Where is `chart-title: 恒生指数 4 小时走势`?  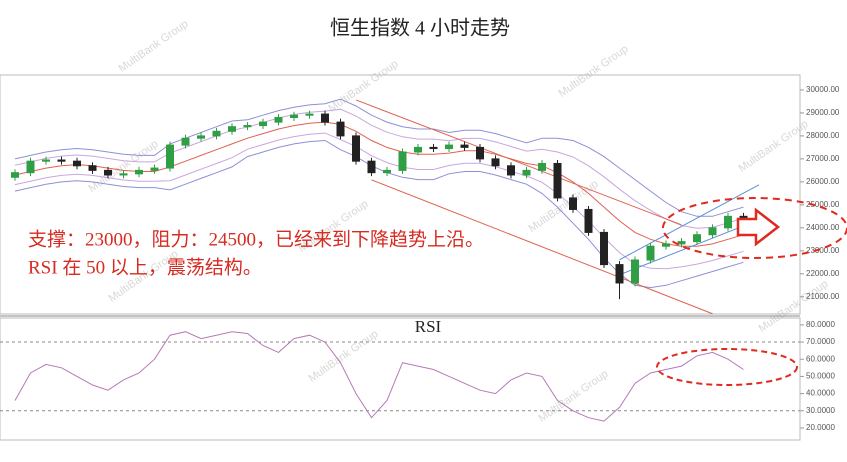
chart-title: 恒生指数 4 小时走势 is located at coordinates (420, 28).